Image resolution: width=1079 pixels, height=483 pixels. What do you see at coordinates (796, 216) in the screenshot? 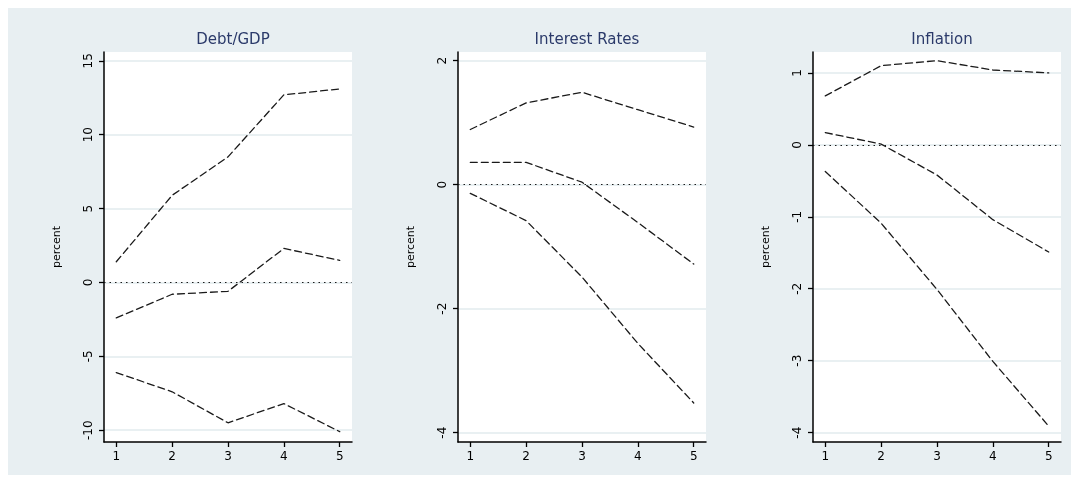
I see `y-tick-label: -1` at bounding box center [796, 216].